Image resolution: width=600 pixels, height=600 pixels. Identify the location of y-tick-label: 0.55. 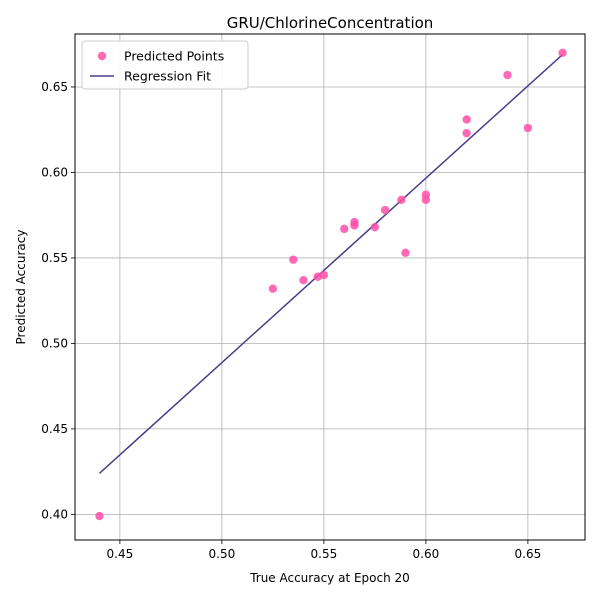
(54, 258).